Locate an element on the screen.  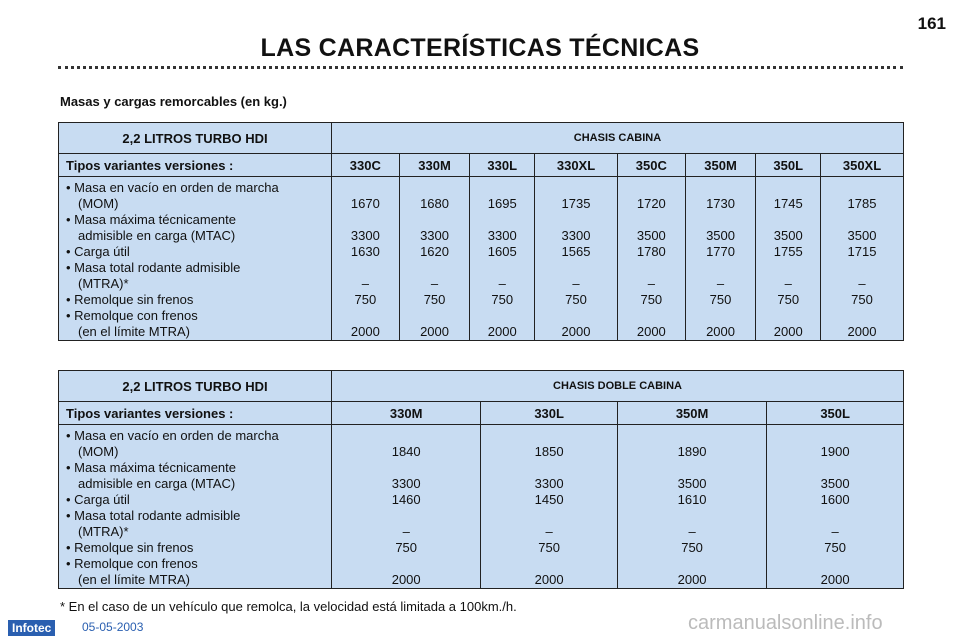
value-cell: 1450 is located at coordinates (549, 499).